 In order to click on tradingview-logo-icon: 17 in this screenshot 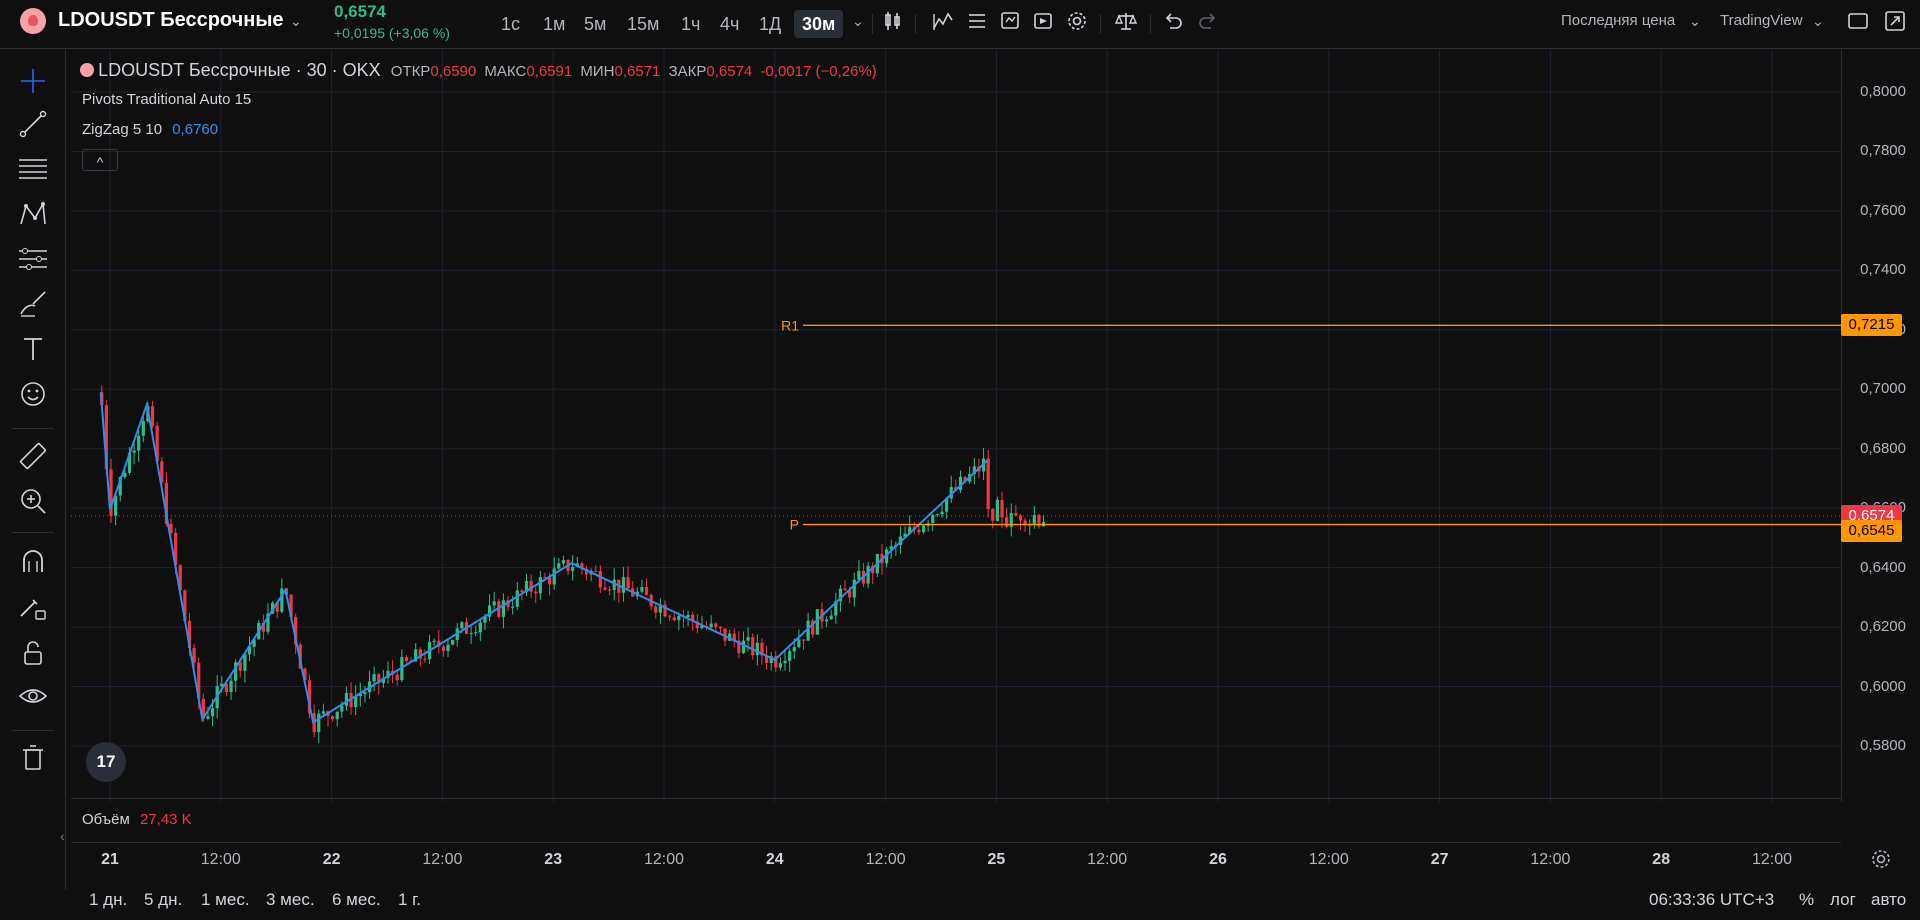, I will do `click(106, 762)`.